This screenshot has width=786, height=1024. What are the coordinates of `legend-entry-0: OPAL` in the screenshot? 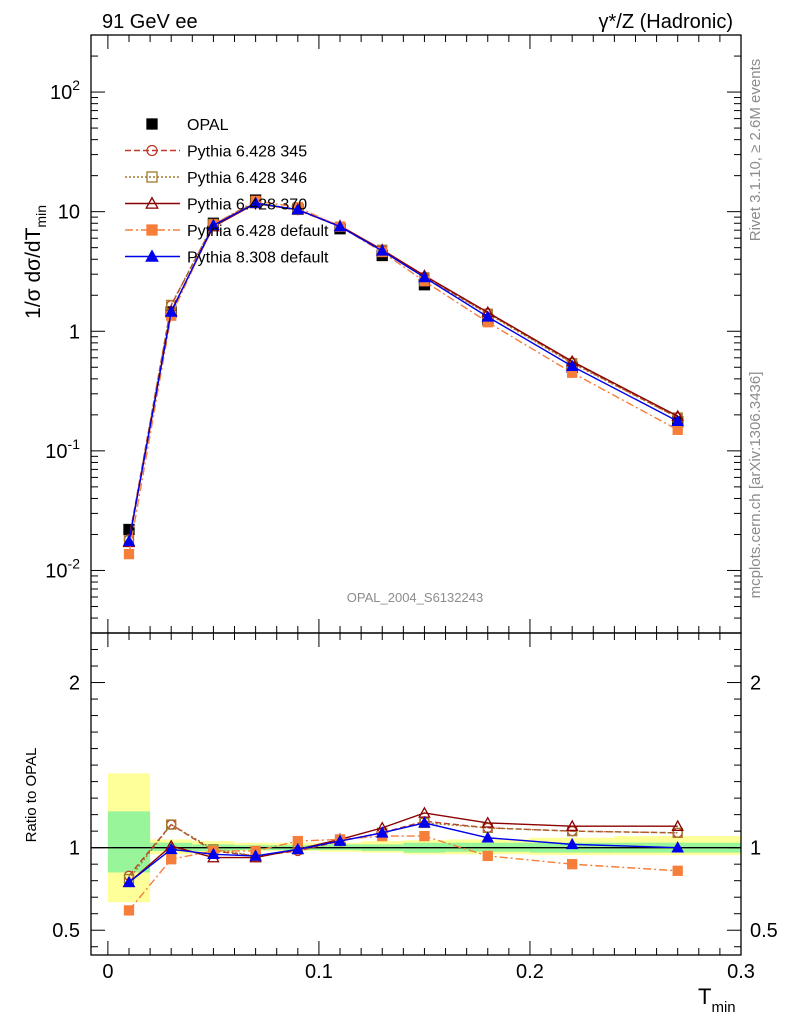 It's located at (187, 125).